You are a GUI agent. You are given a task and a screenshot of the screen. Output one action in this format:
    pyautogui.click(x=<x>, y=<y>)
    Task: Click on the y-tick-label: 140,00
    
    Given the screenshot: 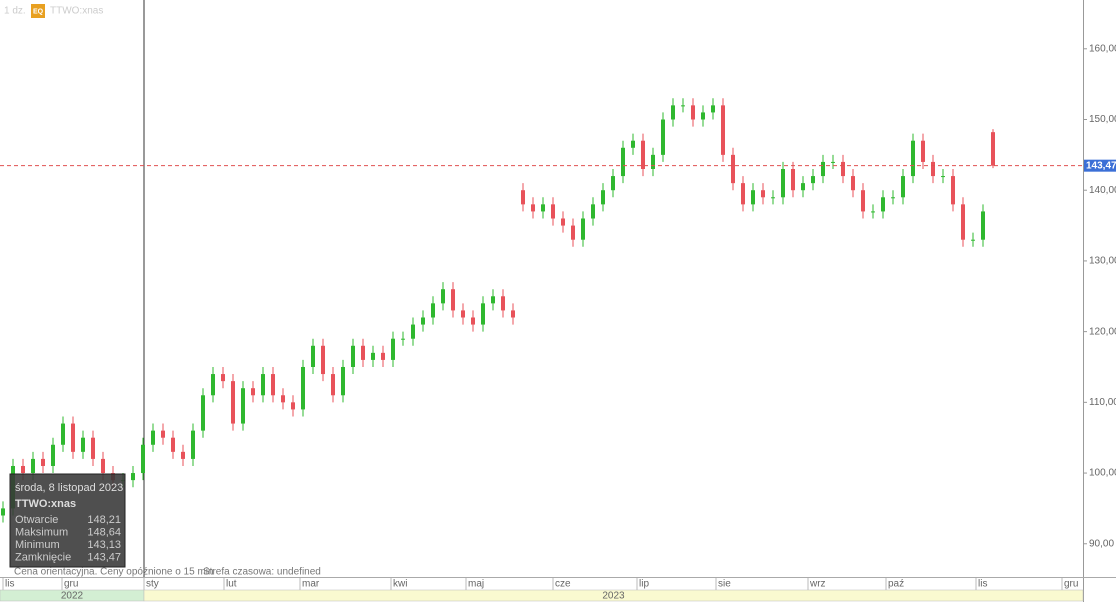 What is the action you would take?
    pyautogui.click(x=1102, y=190)
    